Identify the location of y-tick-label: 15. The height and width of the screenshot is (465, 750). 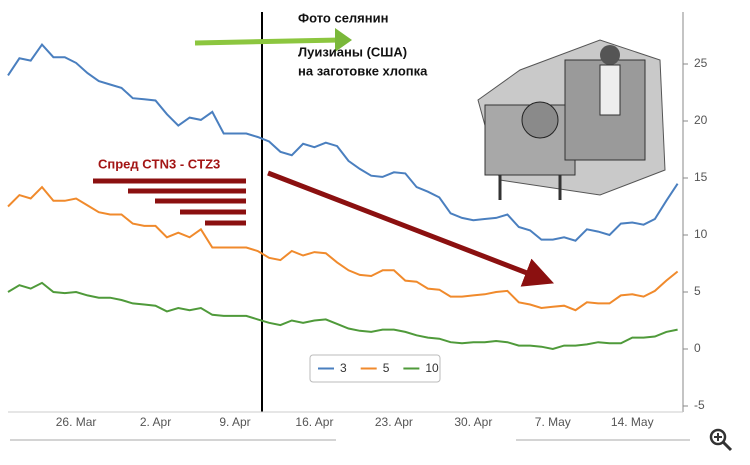
(701, 177).